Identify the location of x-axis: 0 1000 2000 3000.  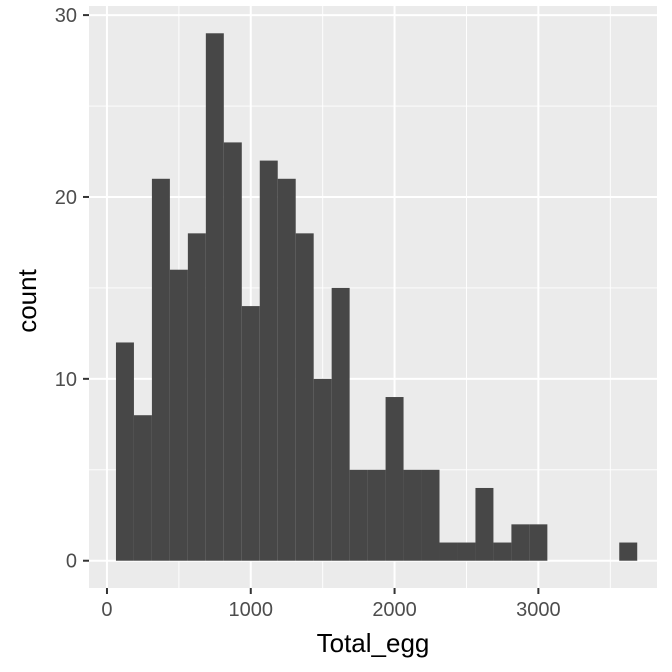
(331, 604).